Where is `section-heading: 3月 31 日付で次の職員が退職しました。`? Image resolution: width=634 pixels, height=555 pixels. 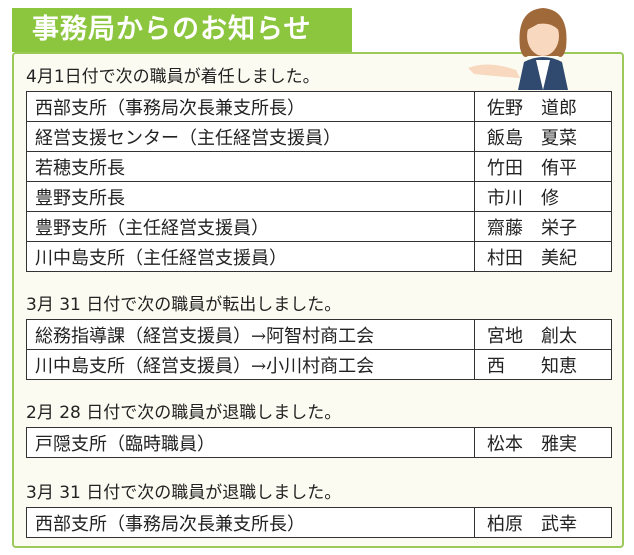
section-heading: 3月 31 日付で次の職員が退職しました。 is located at coordinates (184, 493).